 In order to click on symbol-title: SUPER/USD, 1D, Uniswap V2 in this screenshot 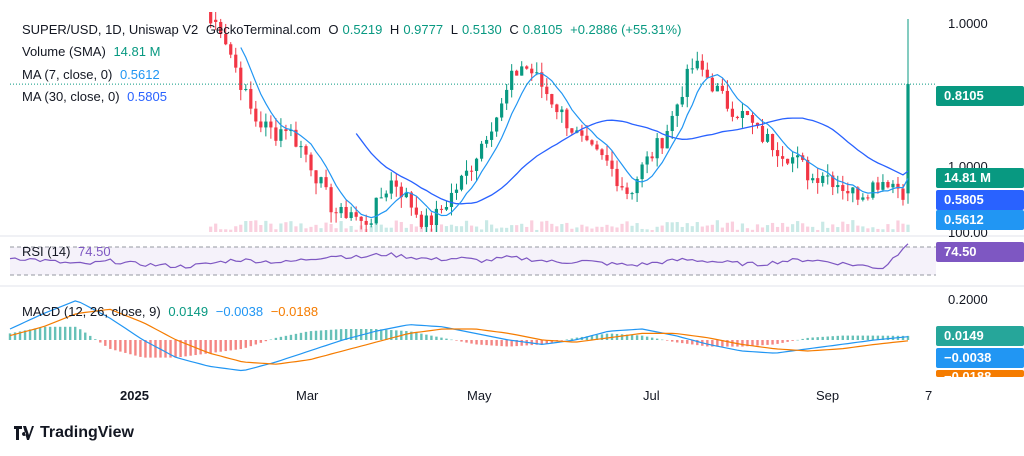, I will do `click(110, 29)`.